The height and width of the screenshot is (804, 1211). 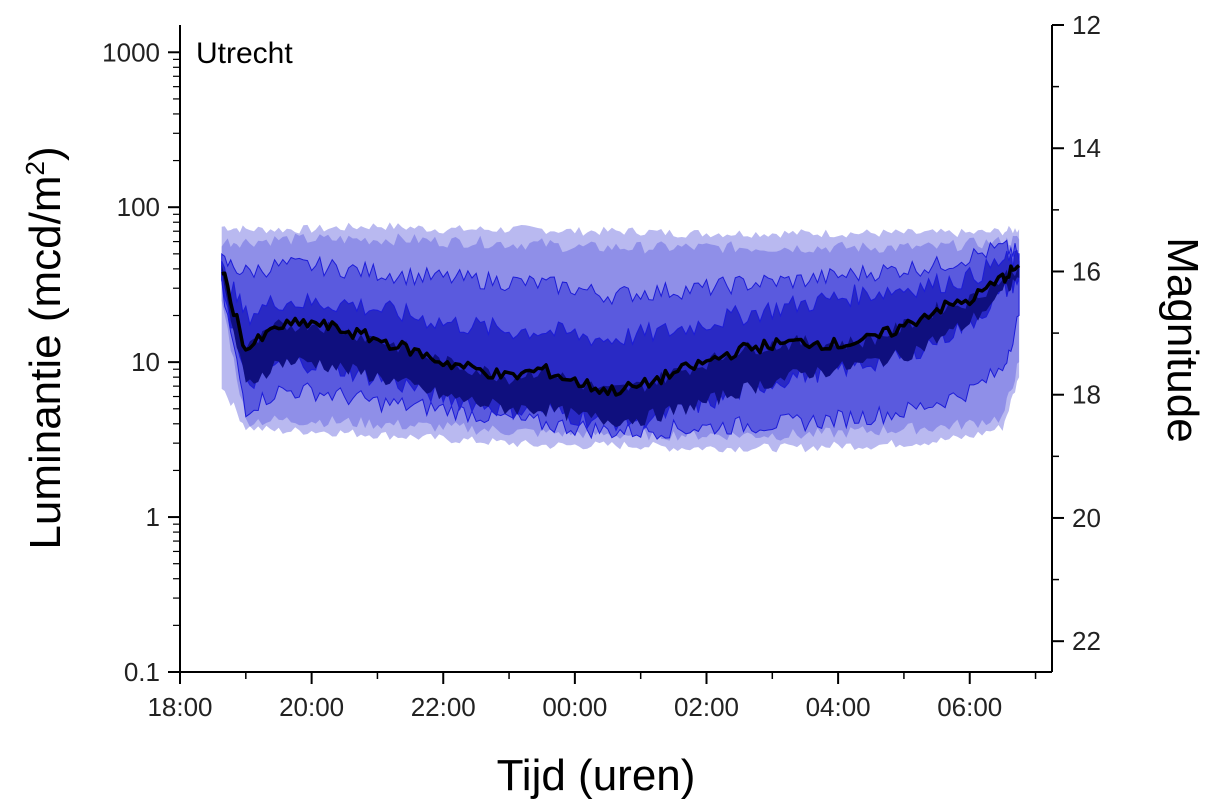 I want to click on y-right-tick-label: 16, so click(x=1086, y=271).